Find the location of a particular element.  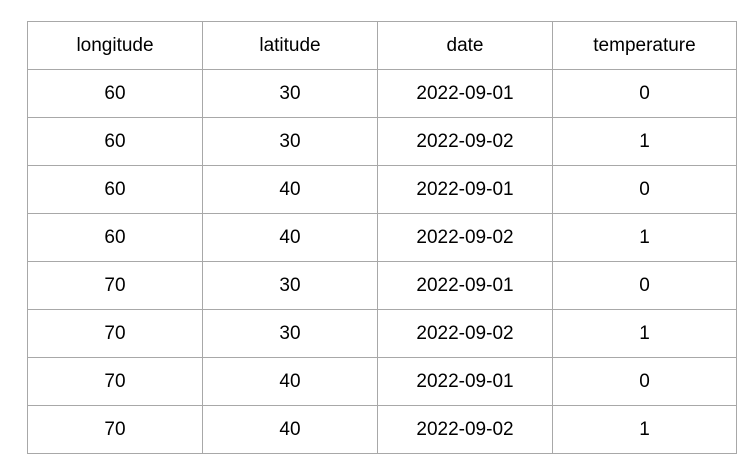

table-row: 70 40 2022-09-01 0 is located at coordinates (382, 381).